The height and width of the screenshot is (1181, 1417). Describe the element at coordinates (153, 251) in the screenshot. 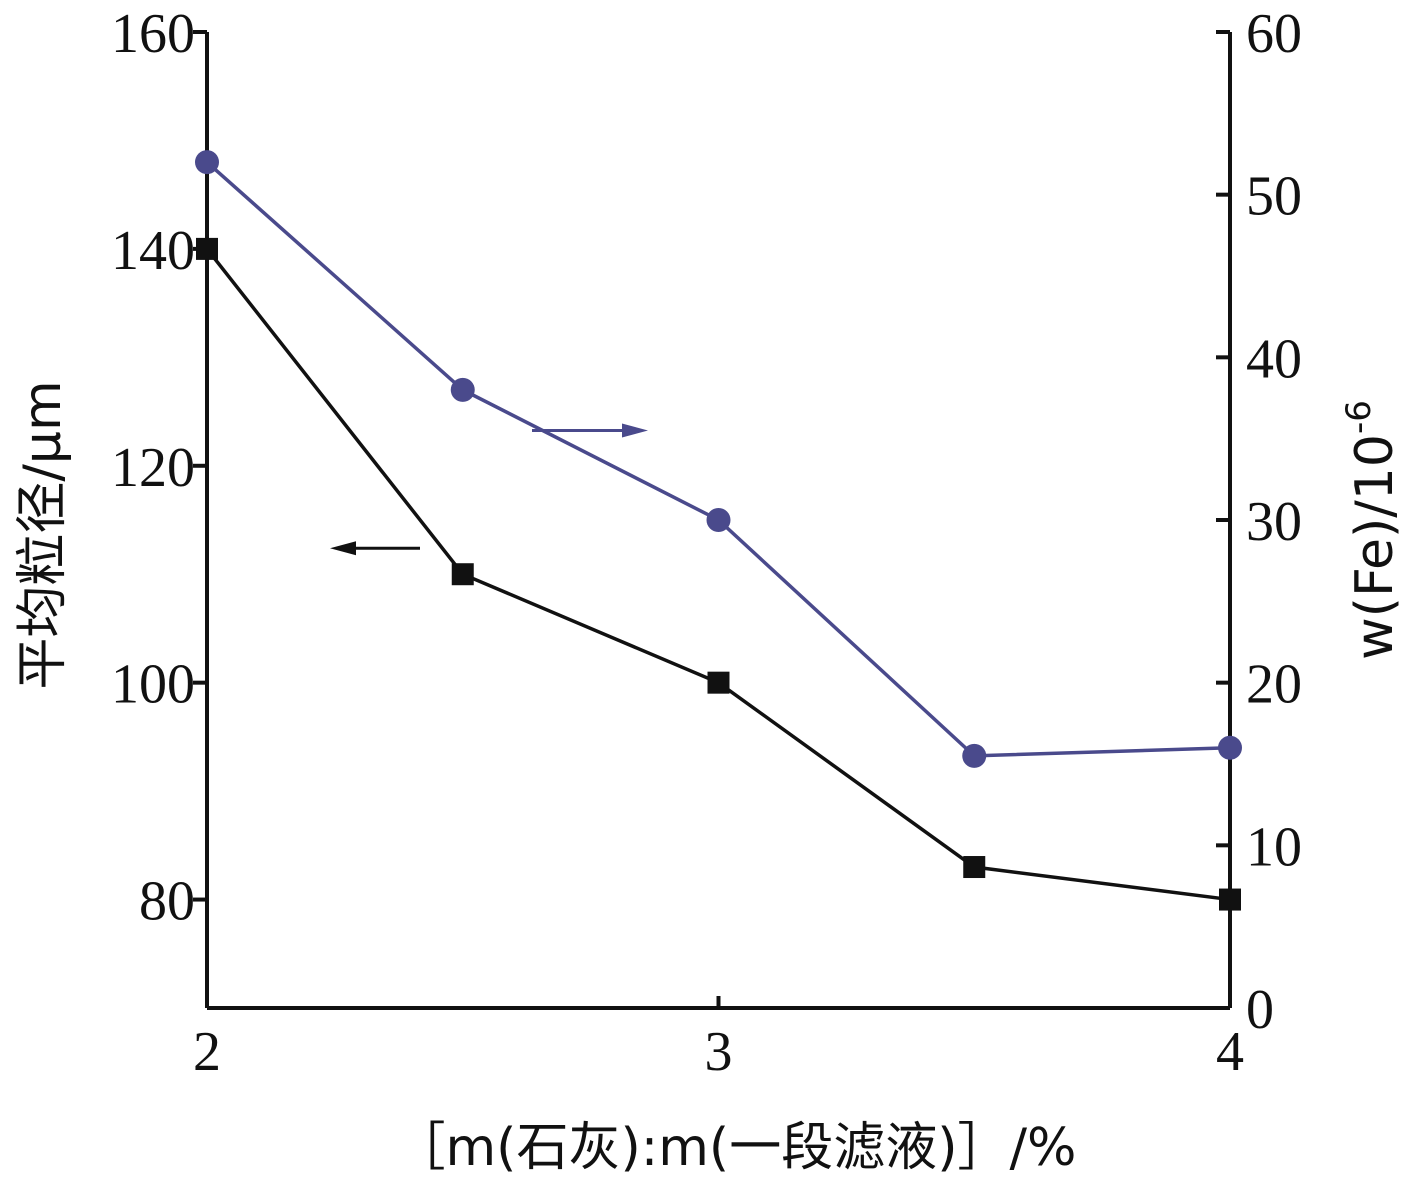

I see `y-left-tick-label: 140` at that location.